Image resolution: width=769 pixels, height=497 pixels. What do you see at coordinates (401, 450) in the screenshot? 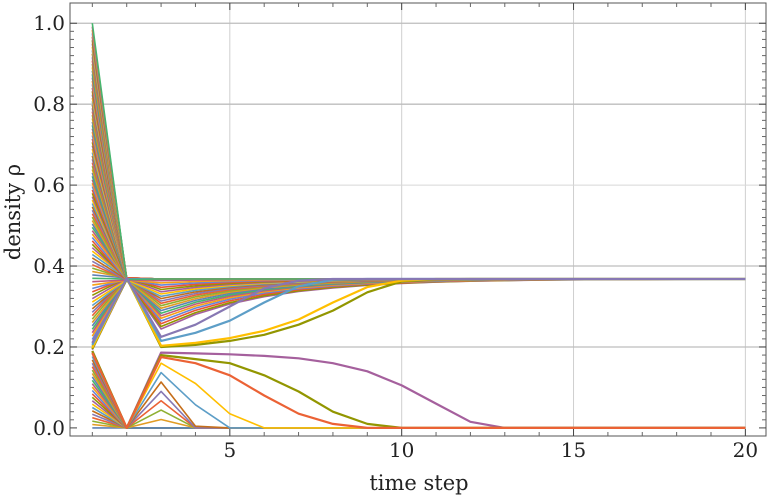
I see `x-tick-label: 10` at bounding box center [401, 450].